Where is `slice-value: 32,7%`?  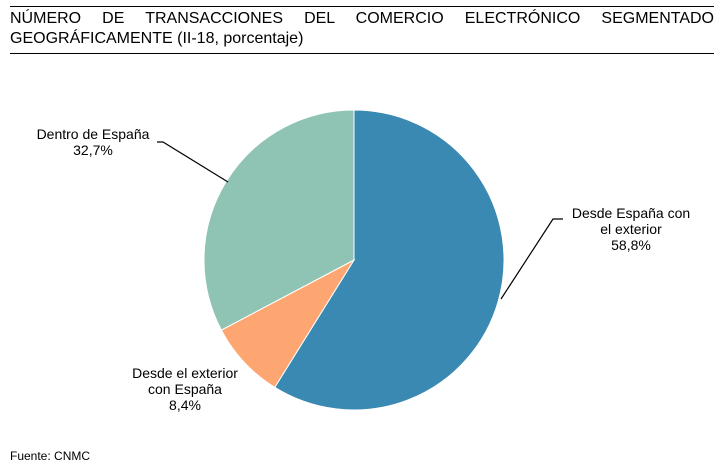
slice-value: 32,7% is located at coordinates (93, 150).